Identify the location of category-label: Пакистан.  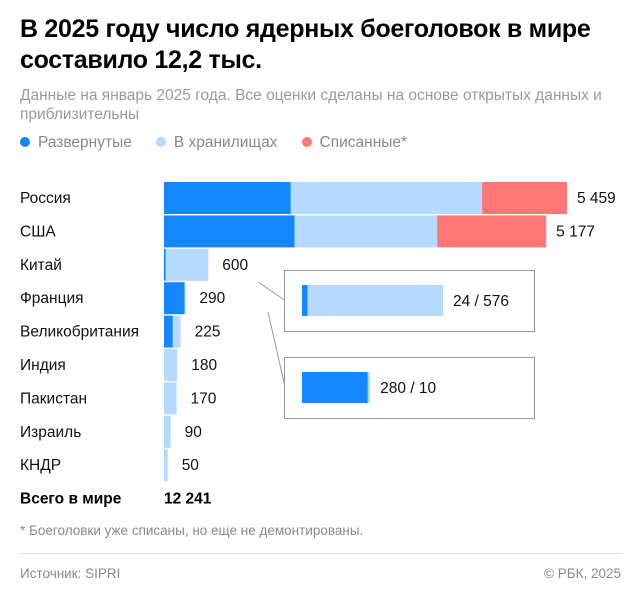
(53, 398).